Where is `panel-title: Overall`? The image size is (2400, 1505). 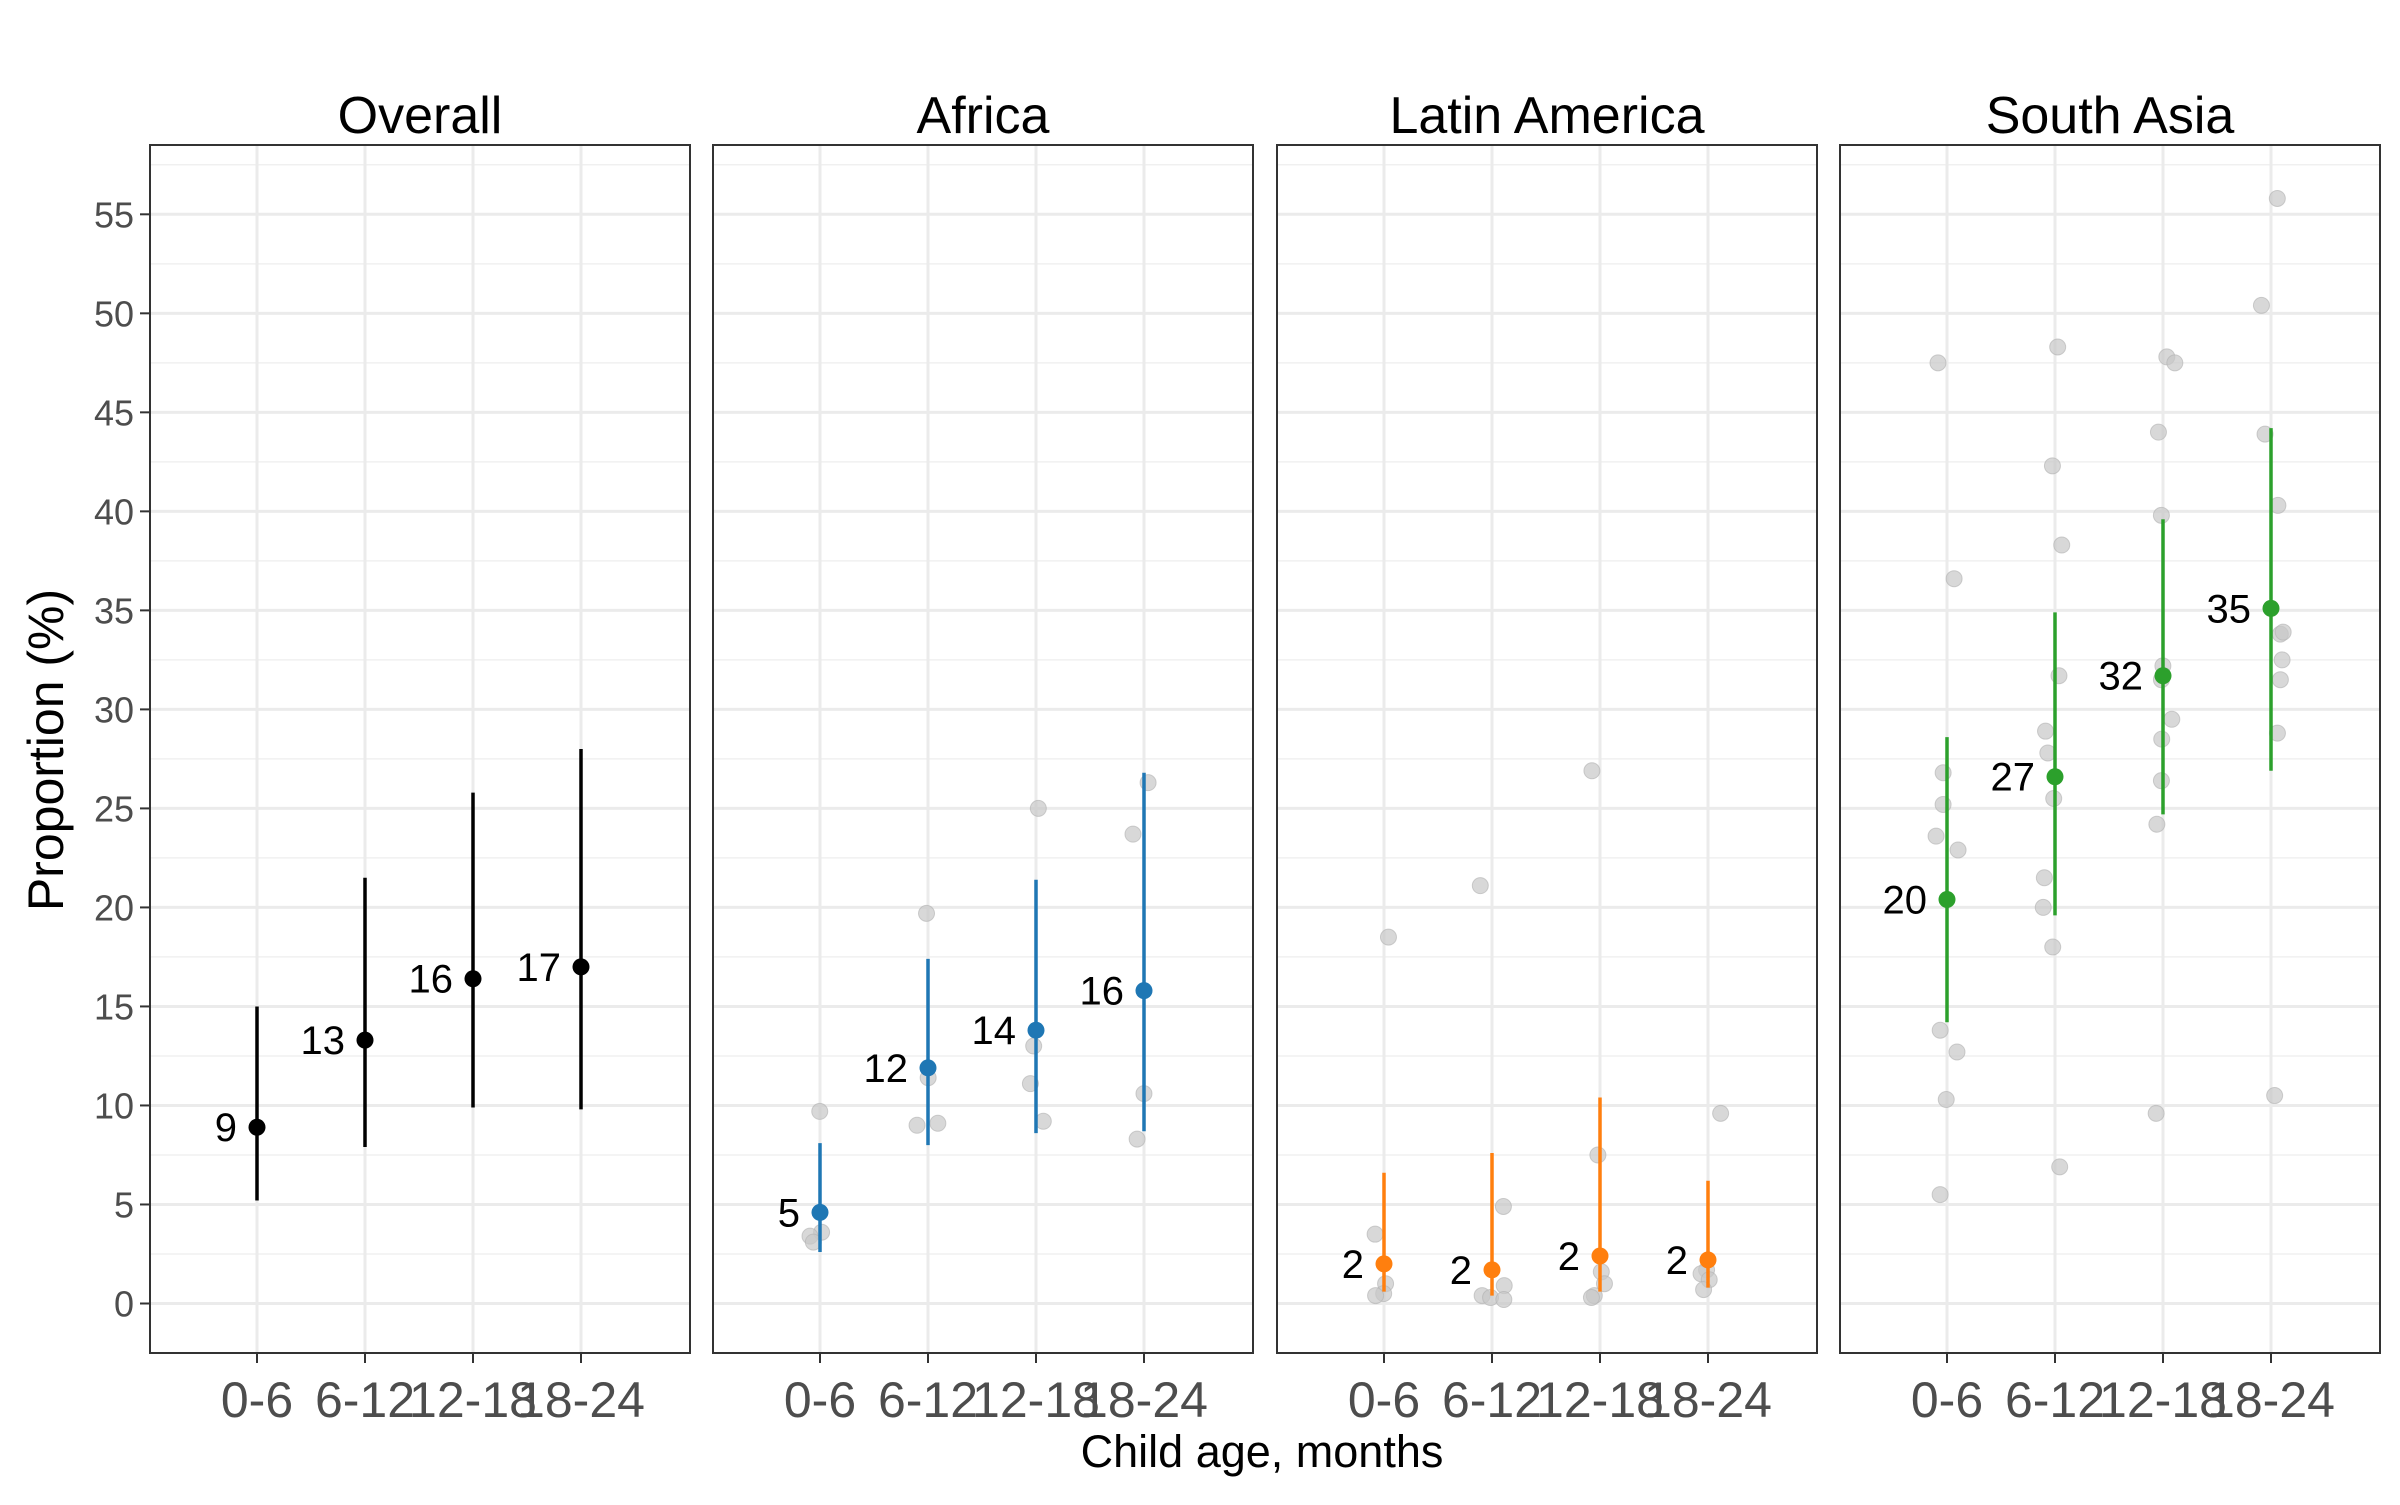
panel-title: Overall is located at coordinates (420, 116).